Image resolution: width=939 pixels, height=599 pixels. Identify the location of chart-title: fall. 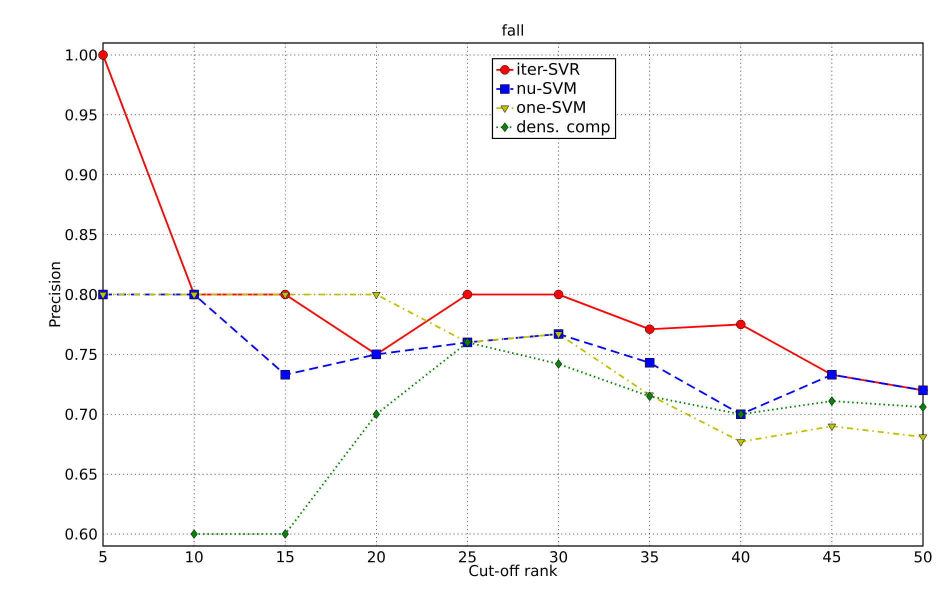
(512, 30).